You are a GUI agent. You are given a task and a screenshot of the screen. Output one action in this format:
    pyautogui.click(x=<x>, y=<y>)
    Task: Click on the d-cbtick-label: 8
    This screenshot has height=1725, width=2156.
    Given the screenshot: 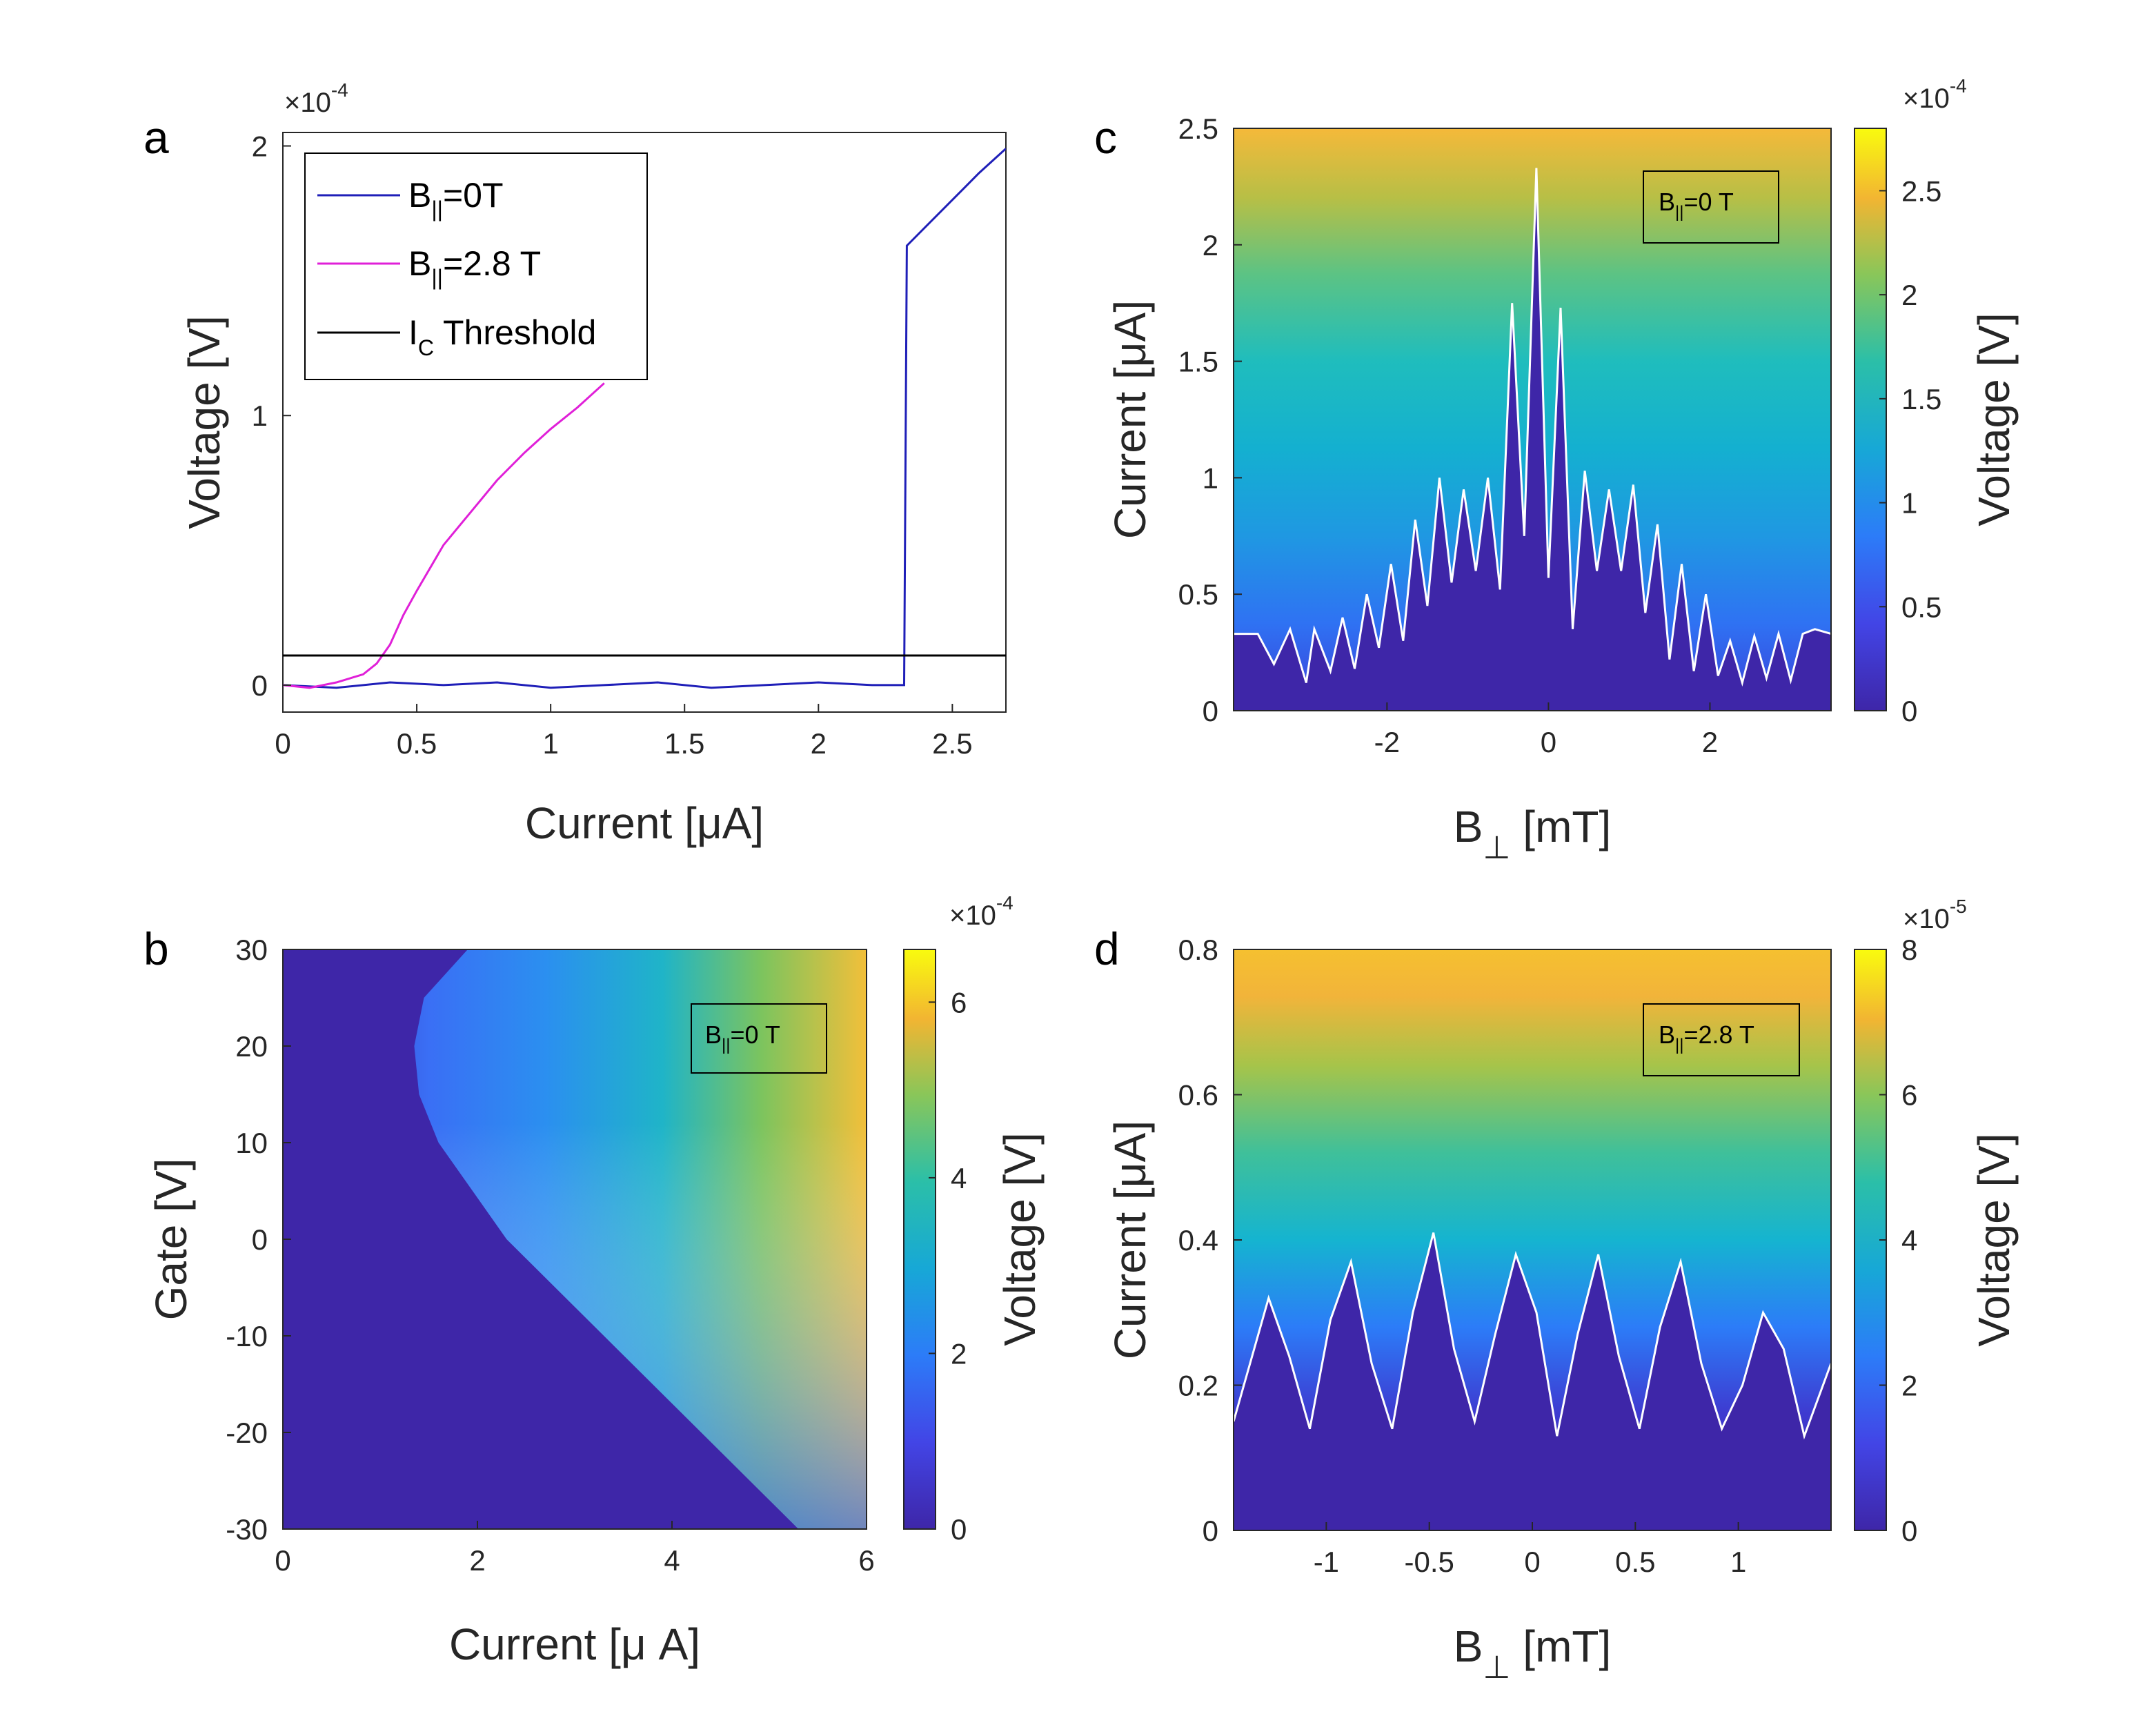 What is the action you would take?
    pyautogui.click(x=1909, y=950)
    